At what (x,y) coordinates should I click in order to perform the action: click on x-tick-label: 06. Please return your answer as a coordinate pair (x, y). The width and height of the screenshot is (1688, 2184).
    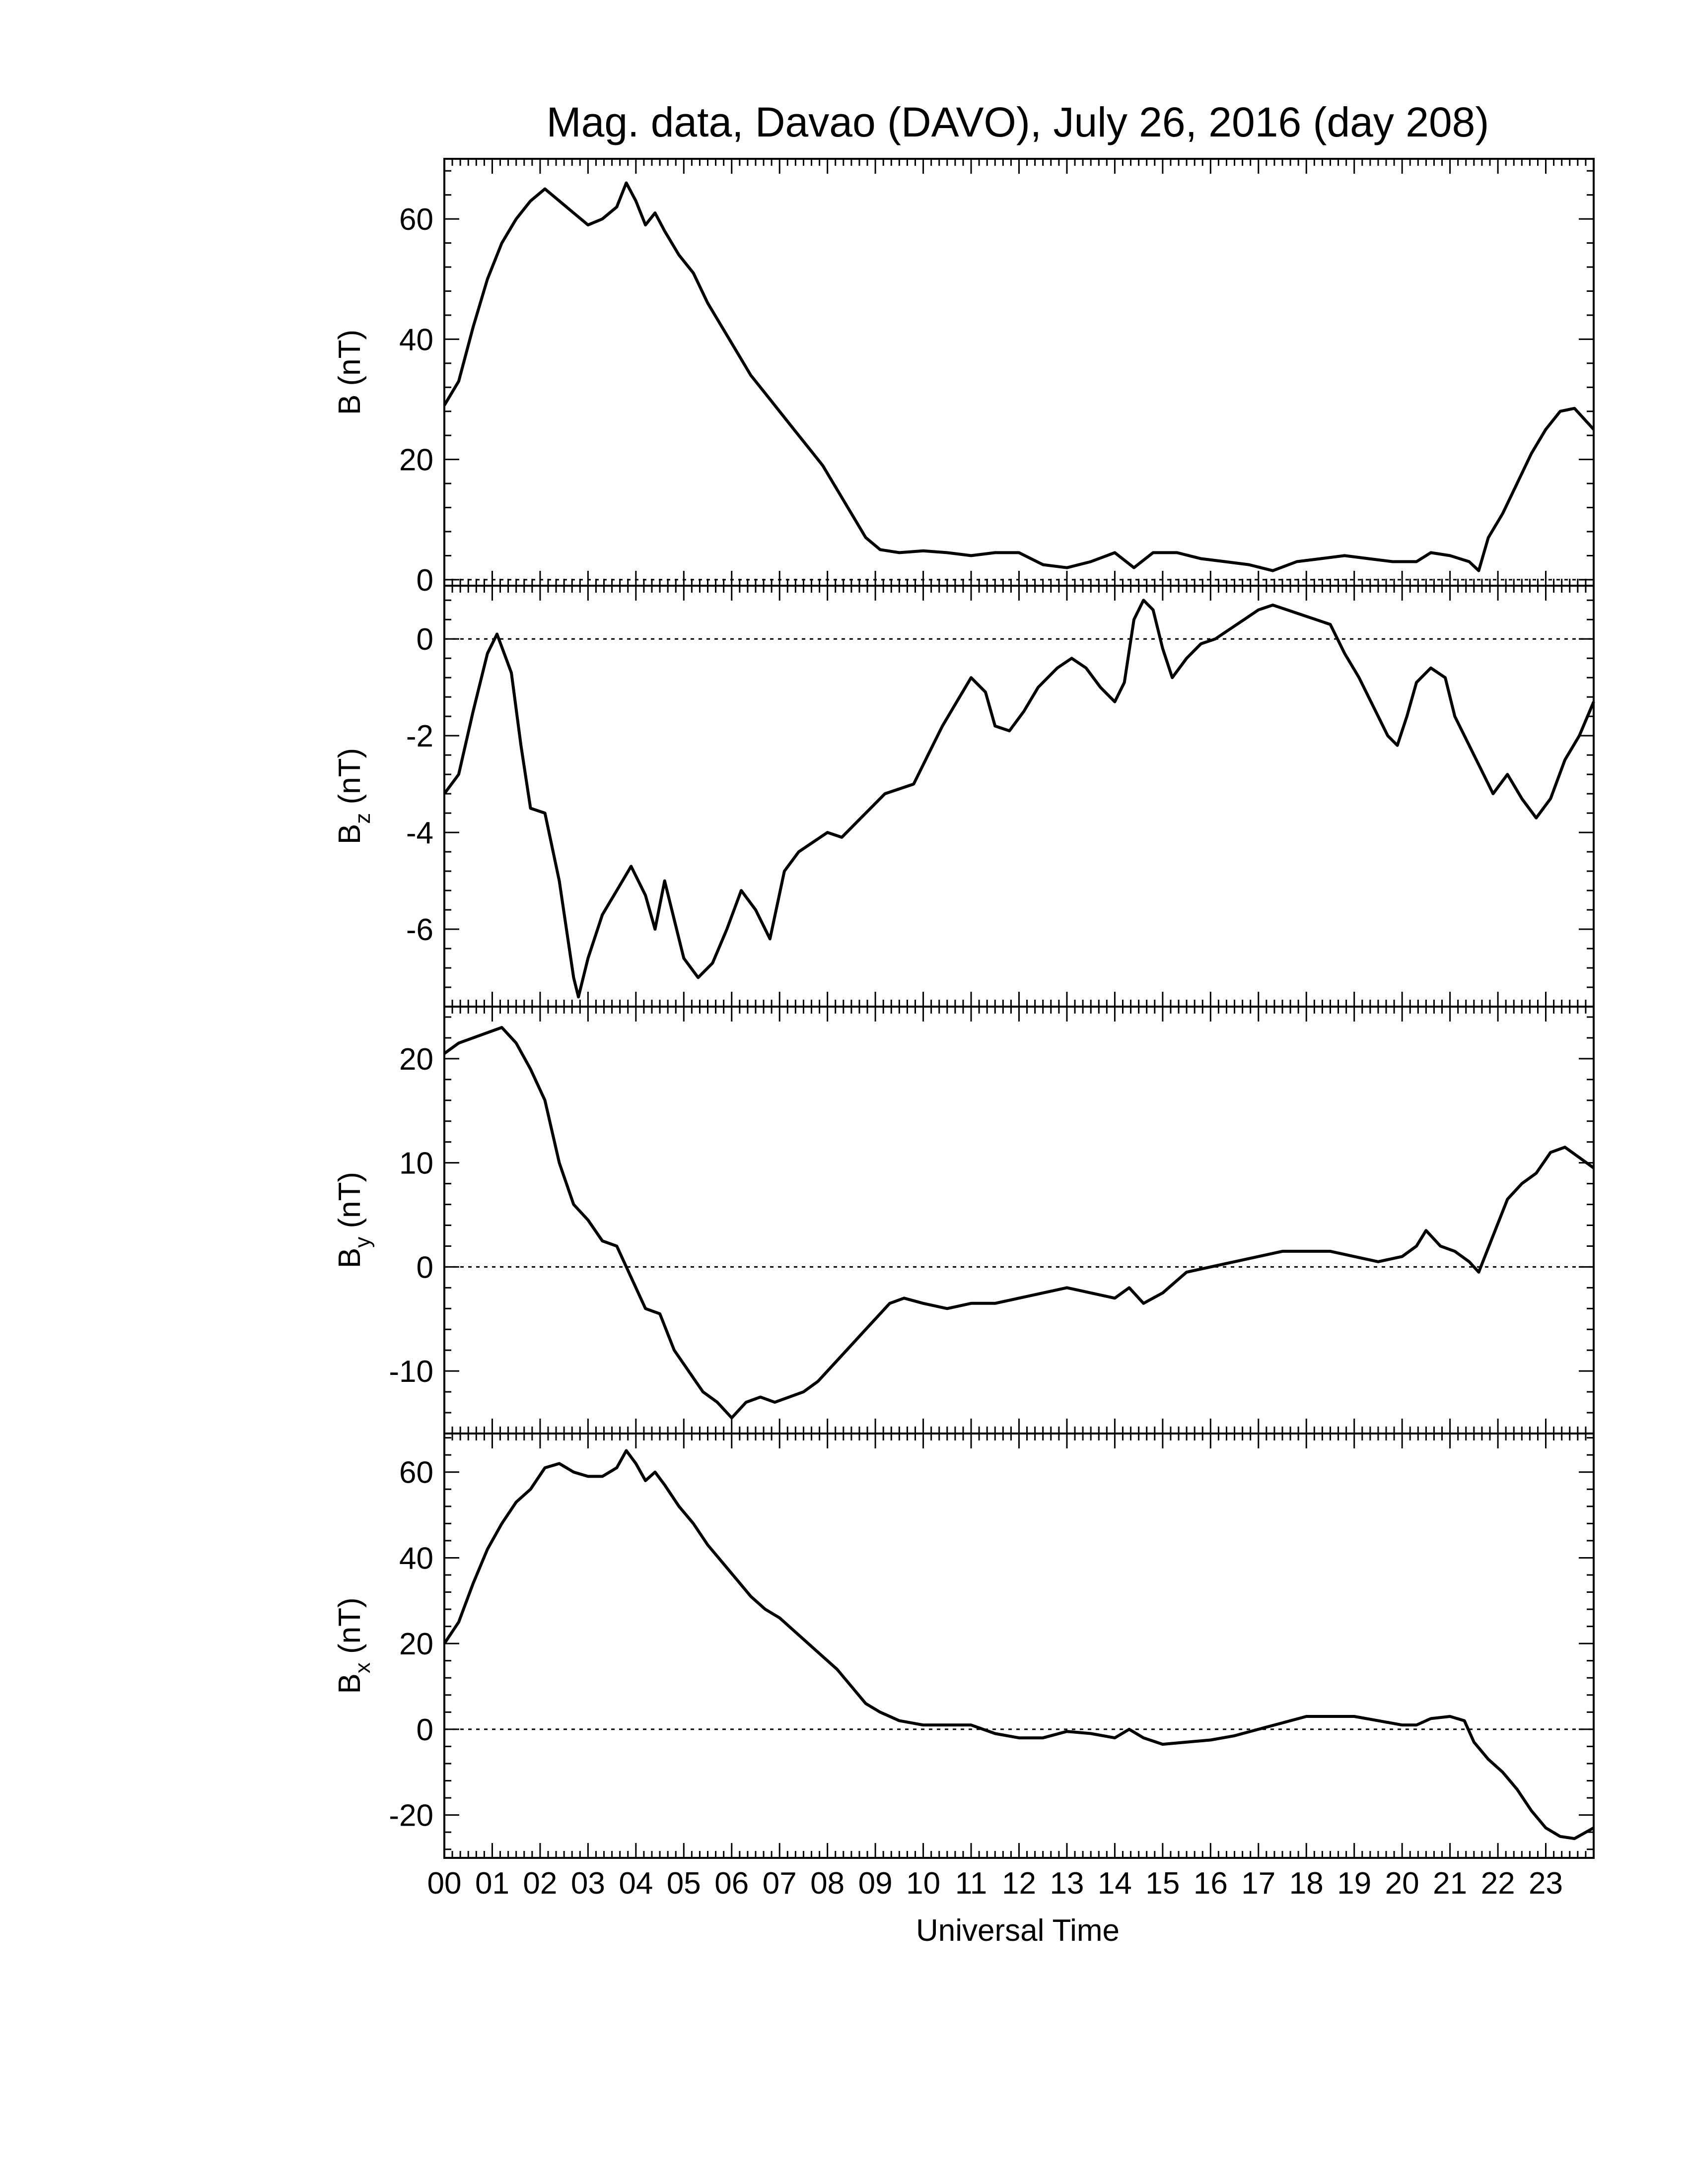
    Looking at the image, I should click on (731, 1883).